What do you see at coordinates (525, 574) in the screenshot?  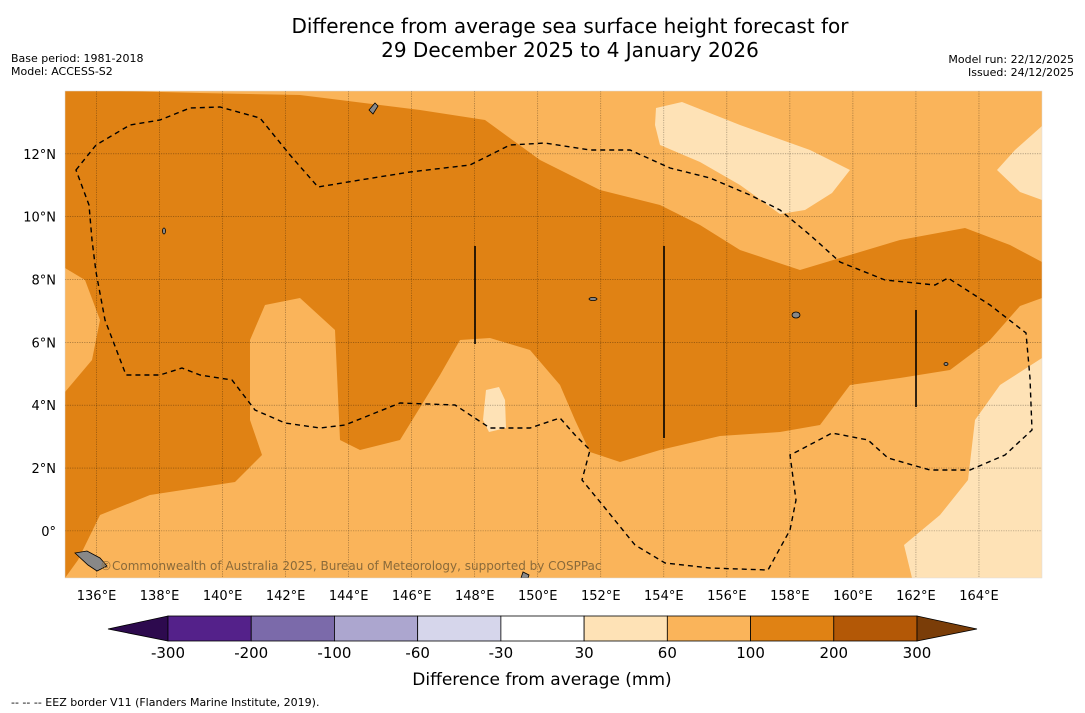 I see `island-bougainville-area` at bounding box center [525, 574].